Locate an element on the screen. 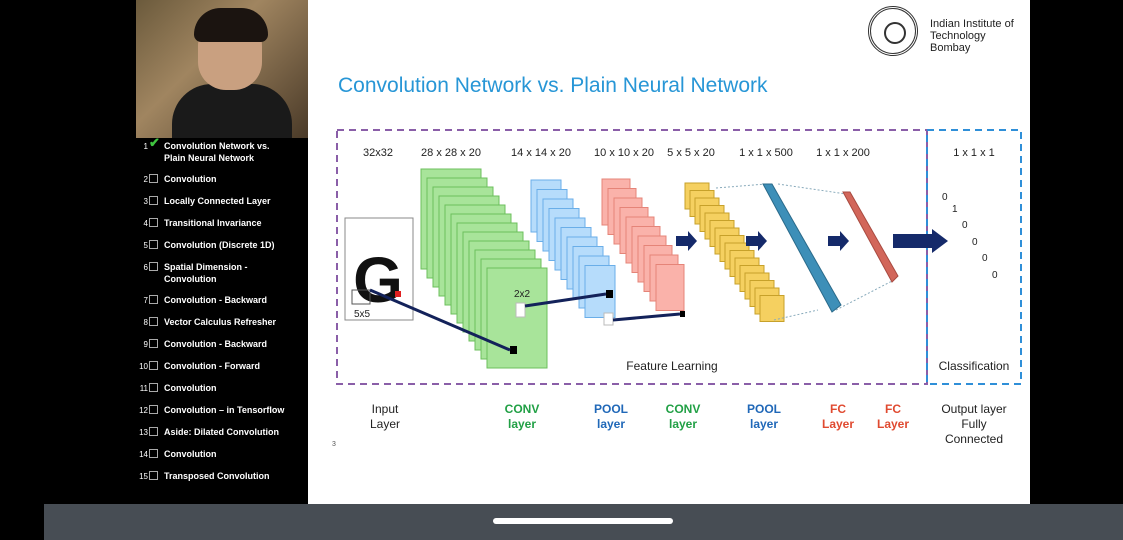 This screenshot has width=1123, height=540. layer-name: Connected is located at coordinates (974, 439).